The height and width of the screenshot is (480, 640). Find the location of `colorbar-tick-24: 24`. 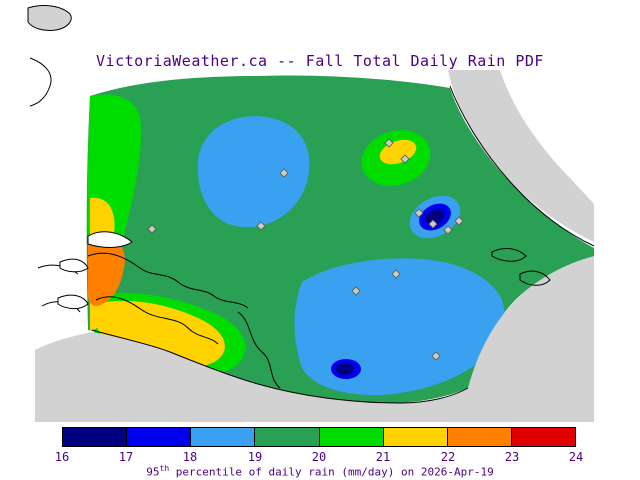

colorbar-tick-24: 24 is located at coordinates (576, 457).